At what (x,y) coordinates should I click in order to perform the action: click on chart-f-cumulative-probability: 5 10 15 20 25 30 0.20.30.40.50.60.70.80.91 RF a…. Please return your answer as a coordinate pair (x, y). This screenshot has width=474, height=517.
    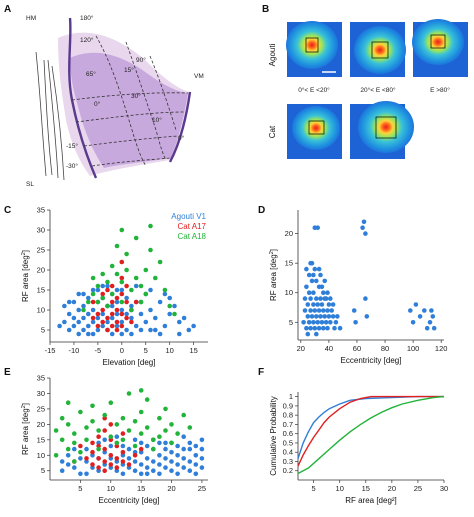
    Looking at the image, I should click on (358, 448).